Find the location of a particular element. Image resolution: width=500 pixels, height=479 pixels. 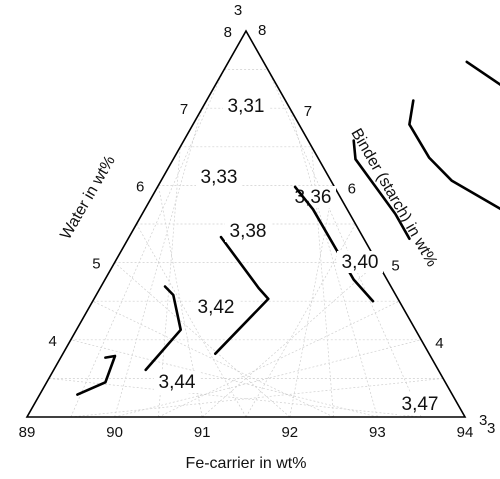

bottom-axis-tick-label: 93 is located at coordinates (377, 432).